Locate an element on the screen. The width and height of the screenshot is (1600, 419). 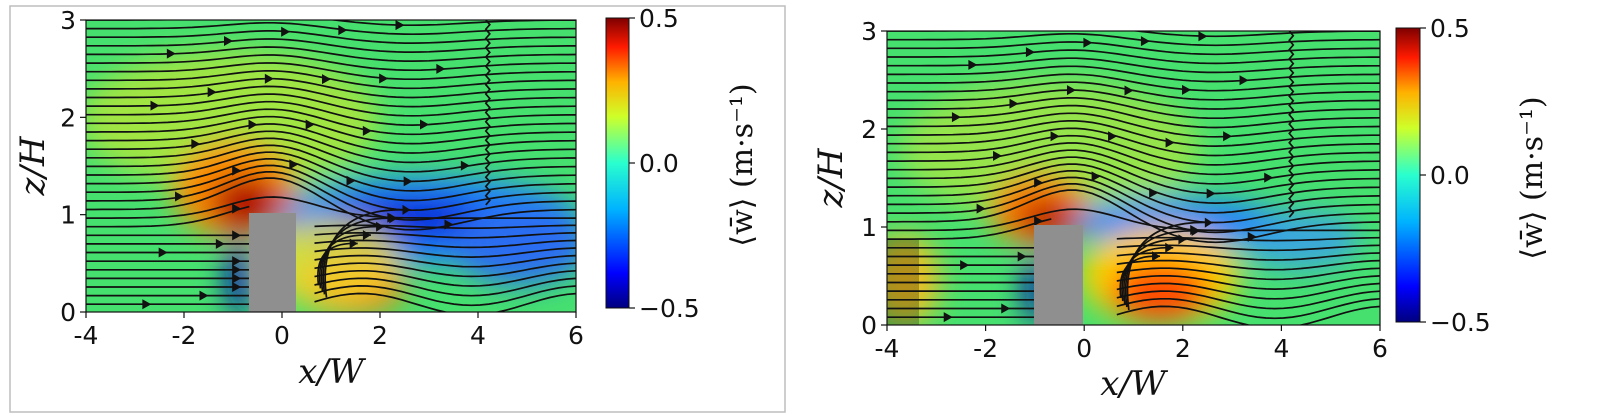
left-colorbar-tick-bottom: −0.5 is located at coordinates (669, 308).